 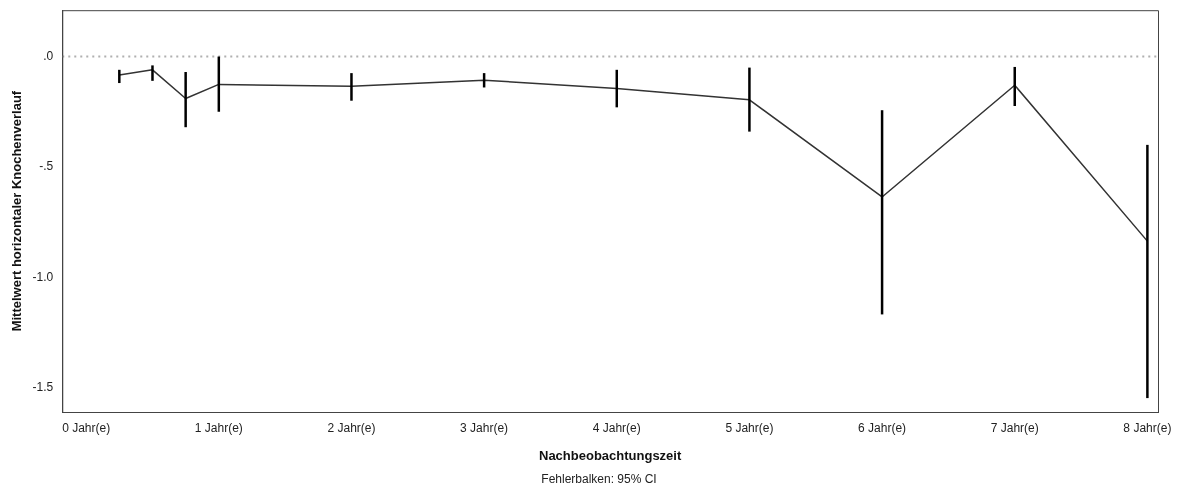 I want to click on text: Fehlerbalken: 95% CI, so click(x=599, y=479).